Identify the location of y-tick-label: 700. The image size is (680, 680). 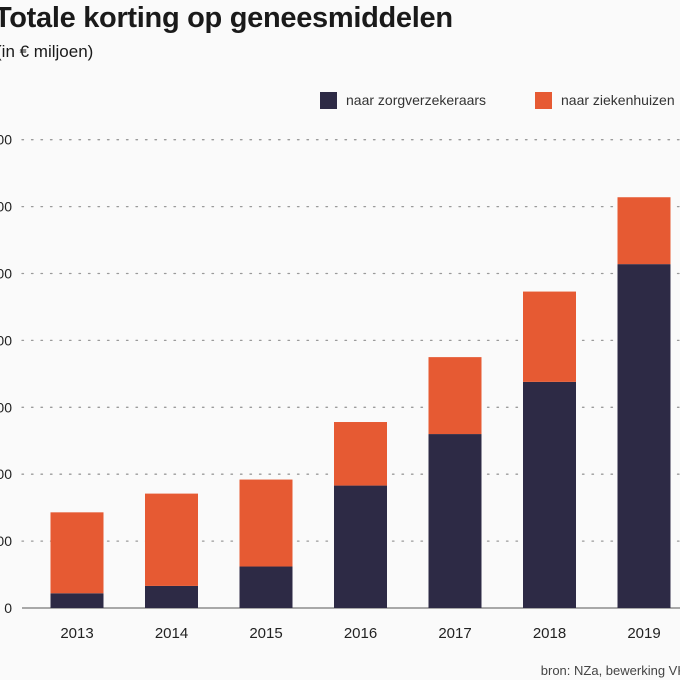
(6, 140).